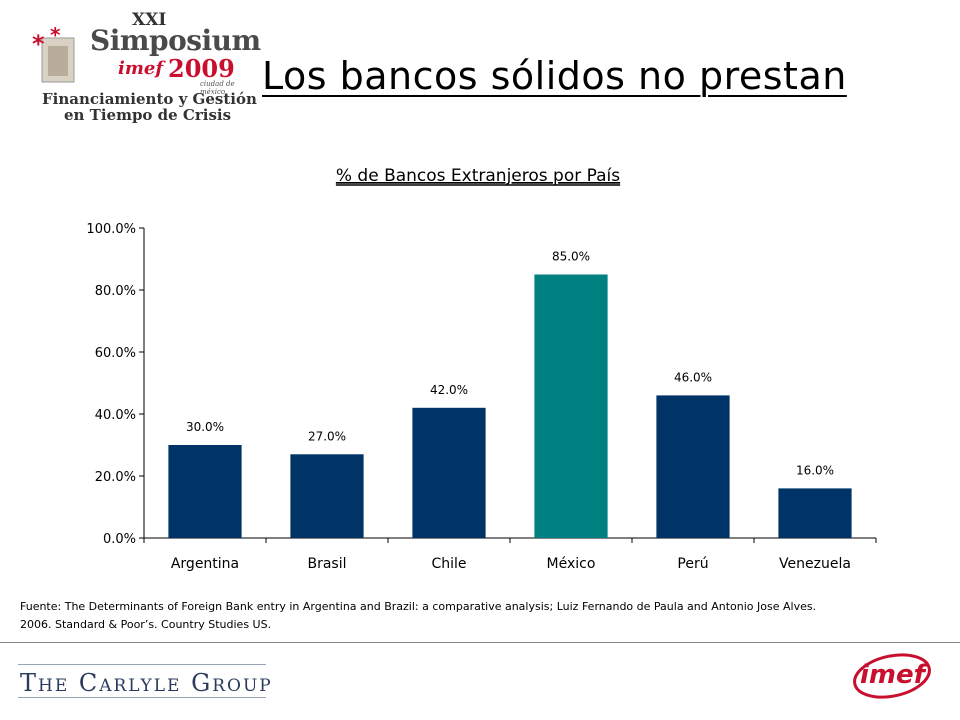 This screenshot has width=960, height=720. What do you see at coordinates (692, 564) in the screenshot?
I see `x-tick-label: Perú` at bounding box center [692, 564].